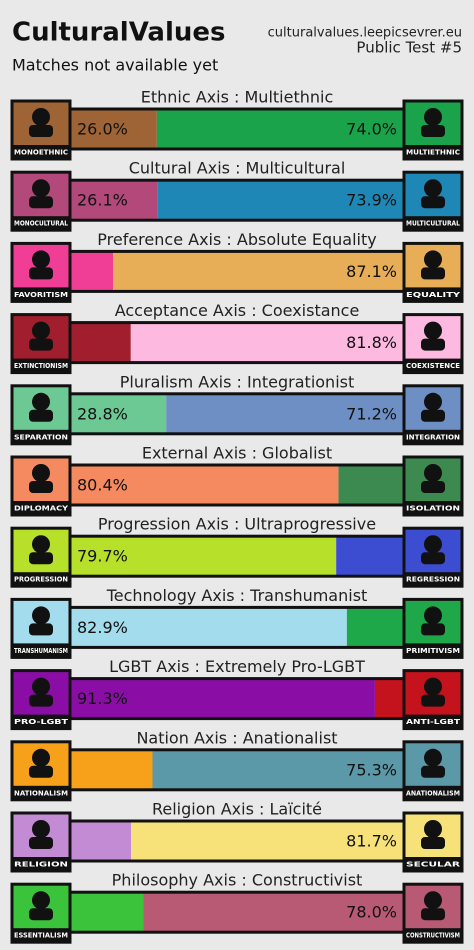 This screenshot has width=474, height=950. I want to click on right-icon-label: PRIMITIVISM, so click(433, 651).